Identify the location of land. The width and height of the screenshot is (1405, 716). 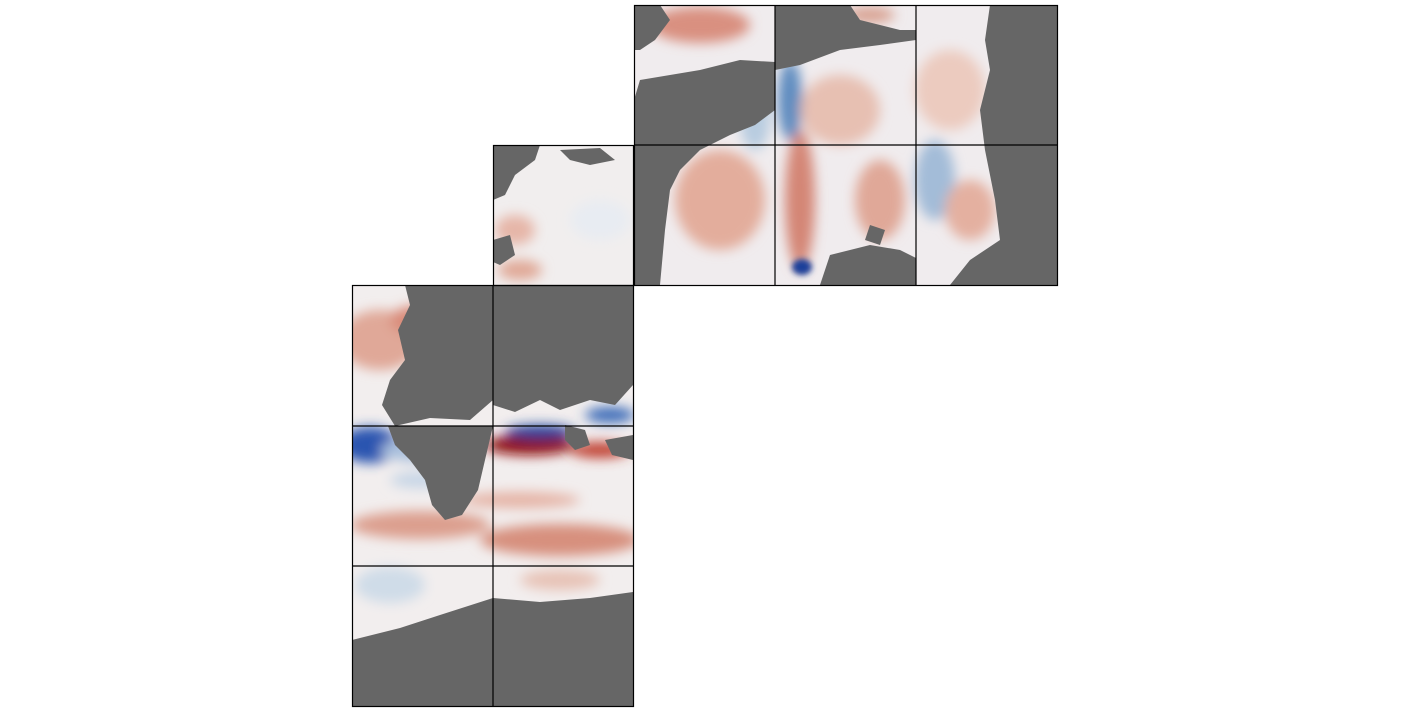
(554, 205).